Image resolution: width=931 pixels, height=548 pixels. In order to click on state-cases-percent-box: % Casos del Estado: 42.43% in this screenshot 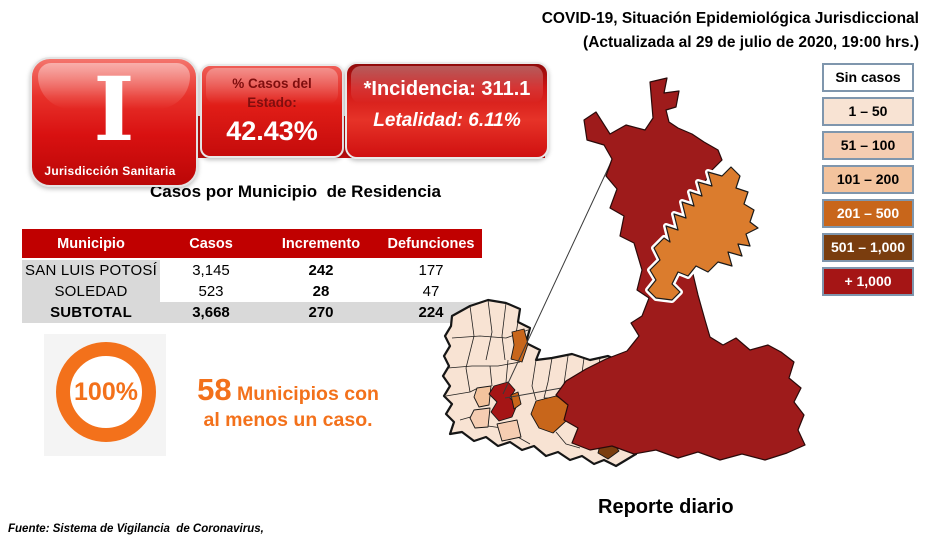, I will do `click(272, 111)`.